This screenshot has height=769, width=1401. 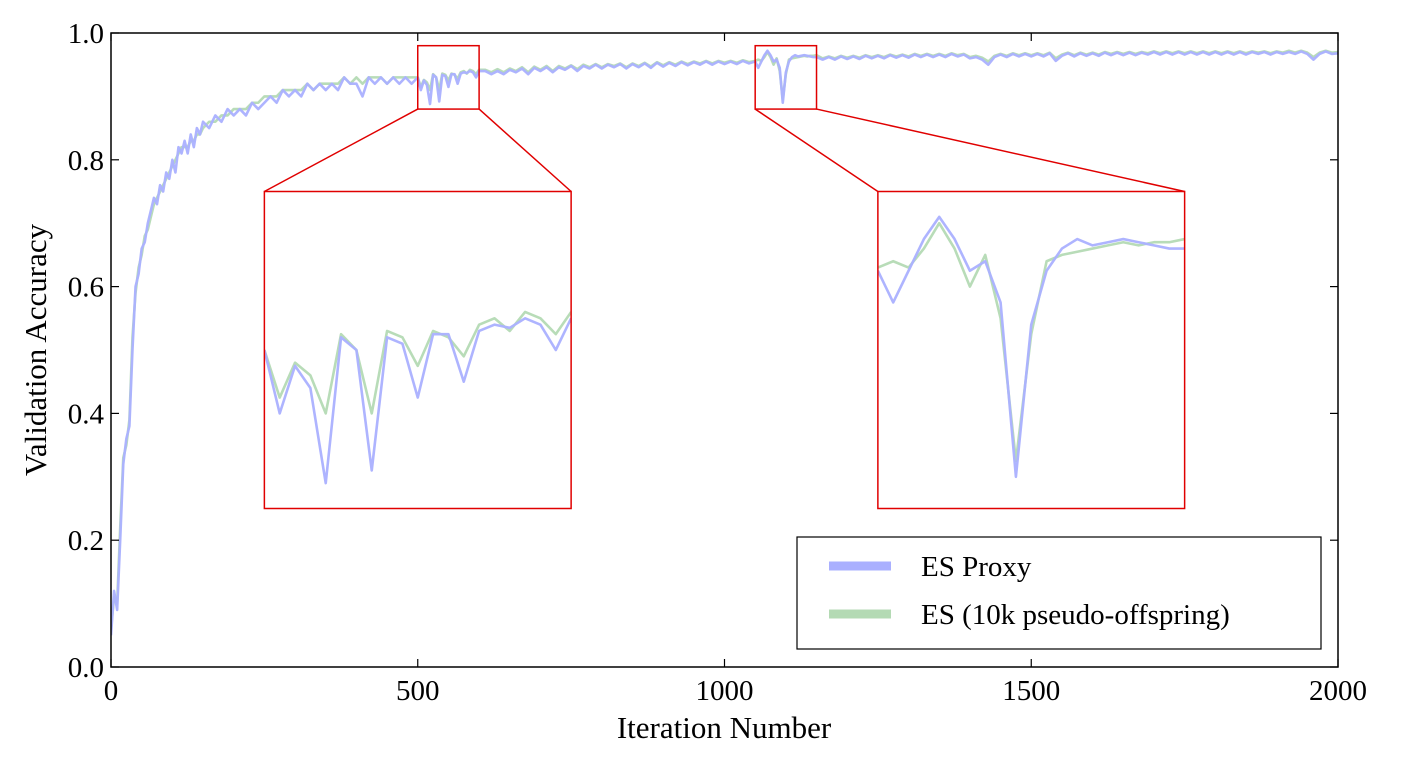 I want to click on inset-left-source-box, so click(x=448, y=77).